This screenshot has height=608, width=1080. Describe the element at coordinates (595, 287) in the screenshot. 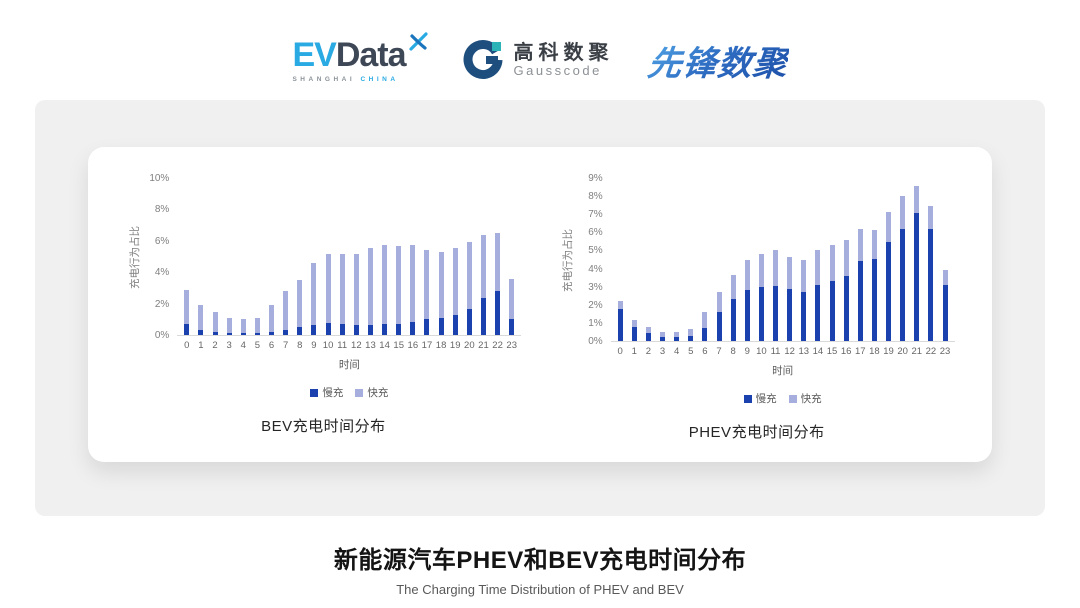

I see `y-tick-label: 3%` at that location.